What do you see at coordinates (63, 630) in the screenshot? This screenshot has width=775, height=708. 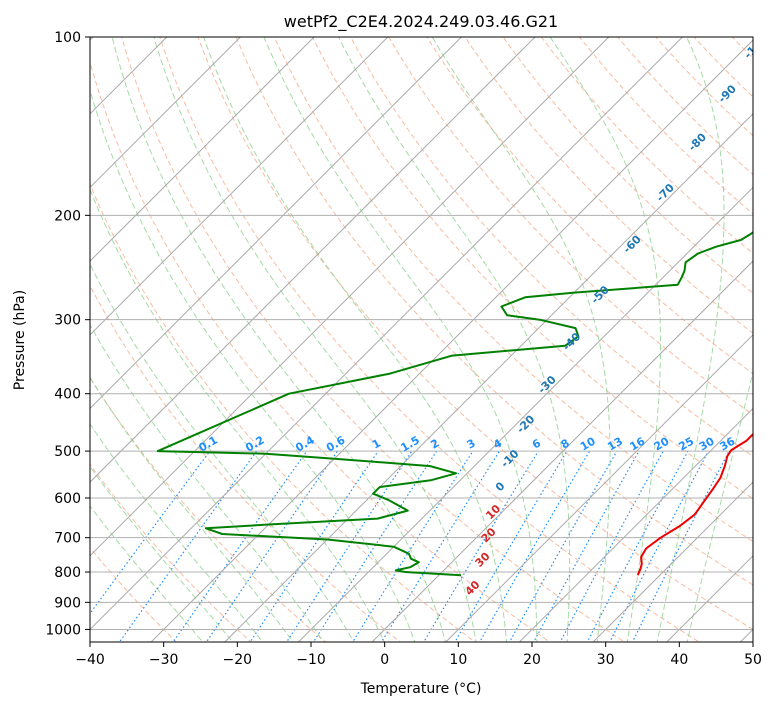 I see `y-tick-label: 1000` at bounding box center [63, 630].